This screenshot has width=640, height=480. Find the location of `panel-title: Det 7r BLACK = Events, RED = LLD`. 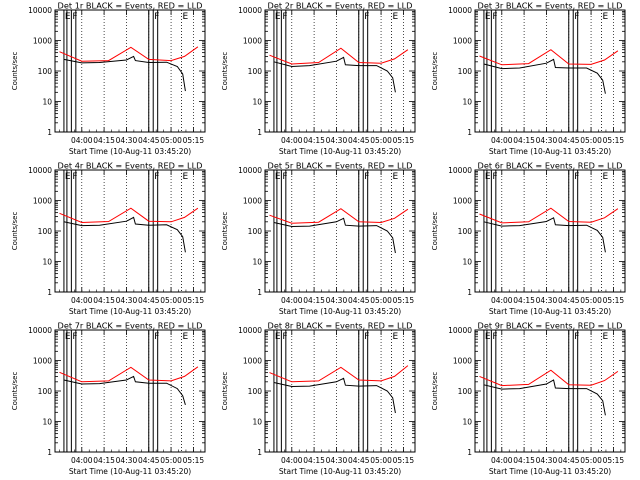

panel-title: Det 7r BLACK = Events, RED = LLD is located at coordinates (130, 326).